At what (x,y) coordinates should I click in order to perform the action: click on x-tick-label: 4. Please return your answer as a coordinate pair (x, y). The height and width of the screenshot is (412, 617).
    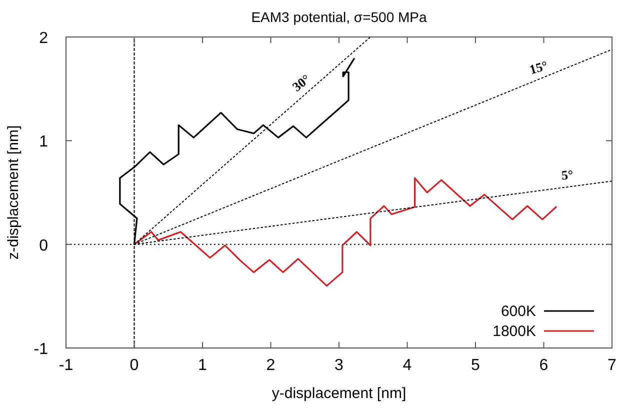
    Looking at the image, I should click on (407, 365).